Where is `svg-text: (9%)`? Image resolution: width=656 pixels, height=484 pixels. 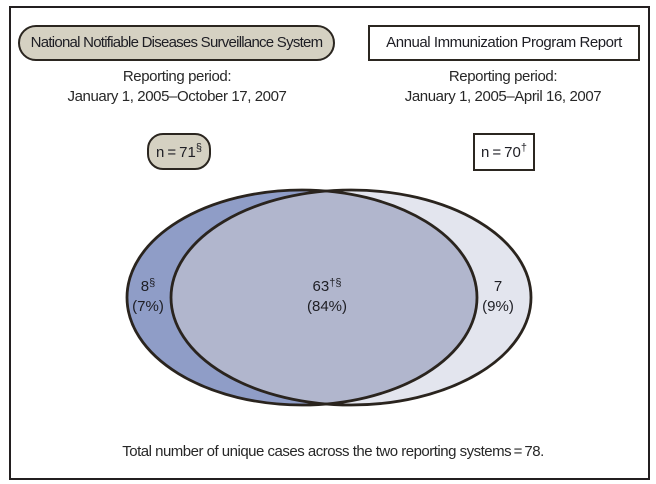
svg-text: (9%) is located at coordinates (498, 306).